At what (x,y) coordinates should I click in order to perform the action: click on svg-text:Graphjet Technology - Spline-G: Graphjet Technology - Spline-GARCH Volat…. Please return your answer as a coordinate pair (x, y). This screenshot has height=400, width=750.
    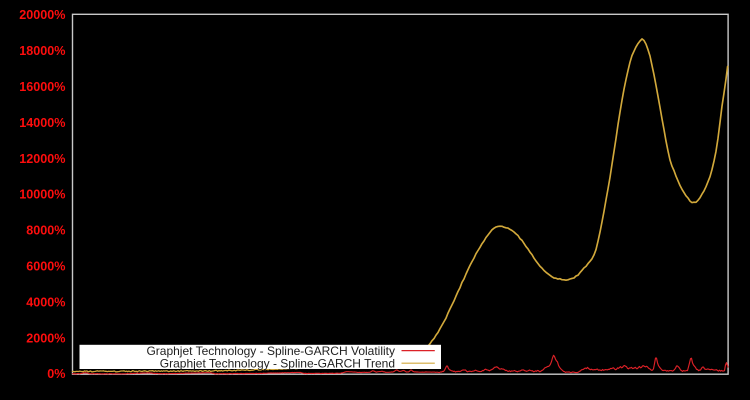
    Looking at the image, I should click on (270, 351).